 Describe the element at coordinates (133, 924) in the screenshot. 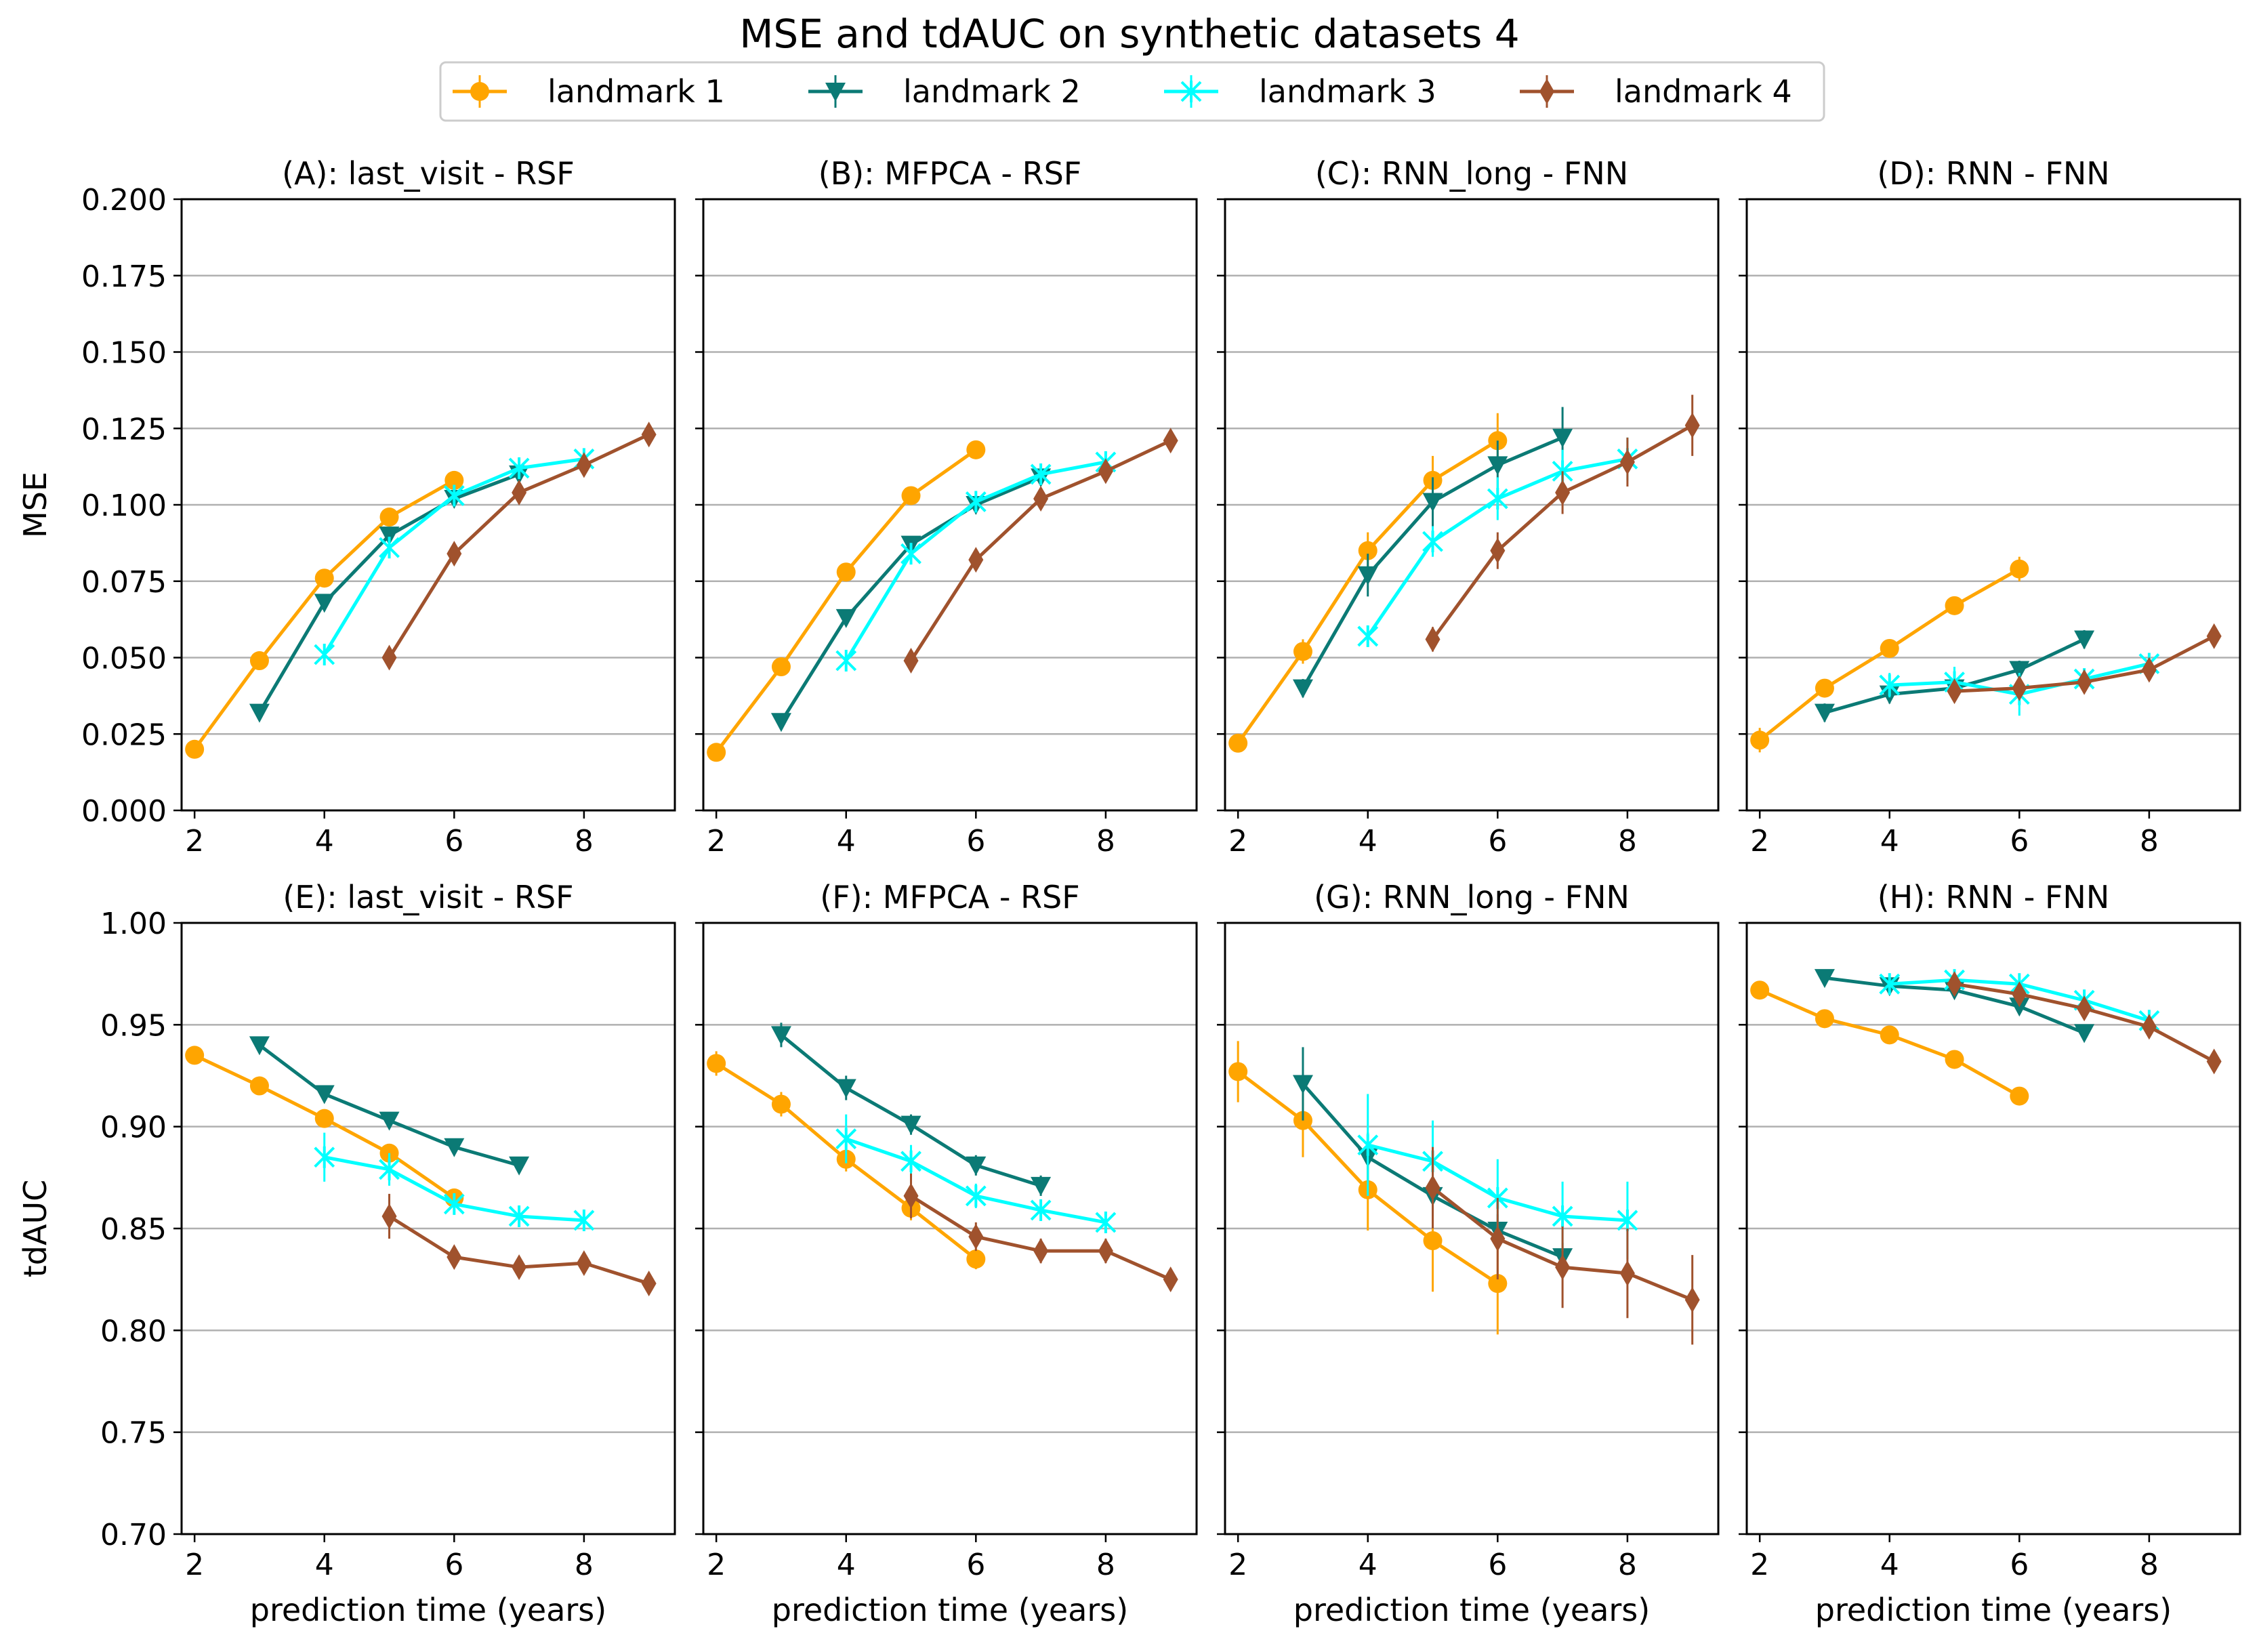

I see `y-tick-label: 1.00` at that location.